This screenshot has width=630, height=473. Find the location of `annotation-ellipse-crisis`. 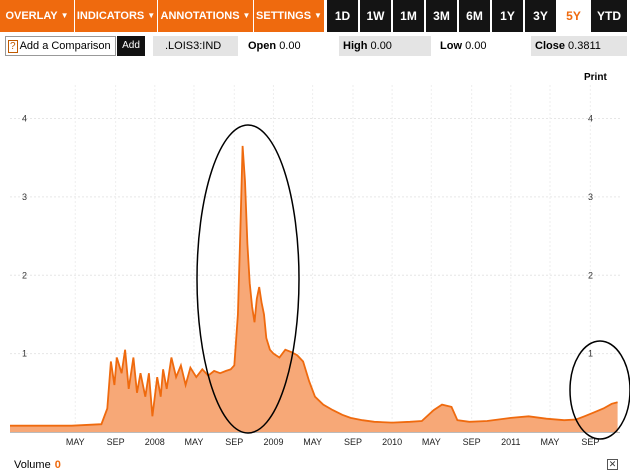

annotation-ellipse-crisis is located at coordinates (248, 279).